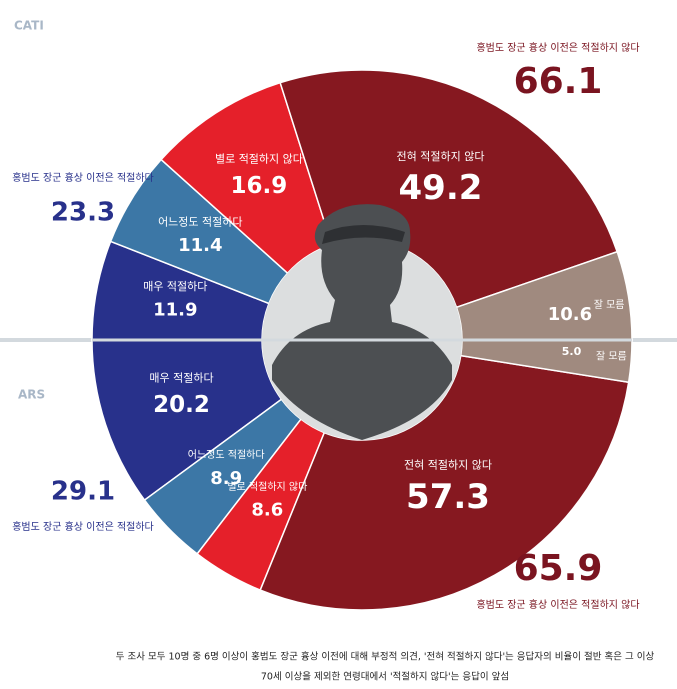  Describe the element at coordinates (175, 310) in the screenshot. I see `value-label: 11.9` at that location.